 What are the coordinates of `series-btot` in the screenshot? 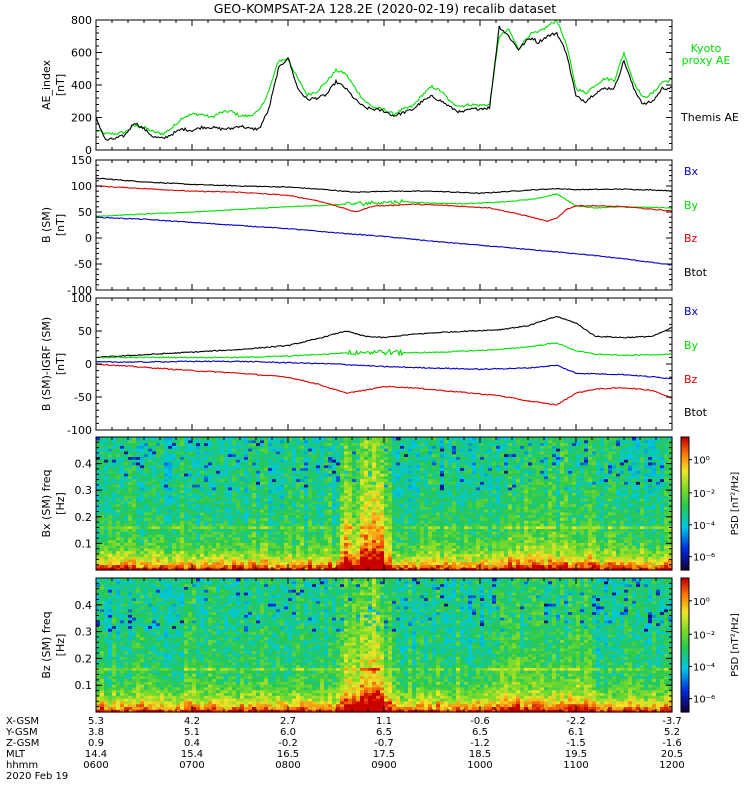 It's located at (384, 186).